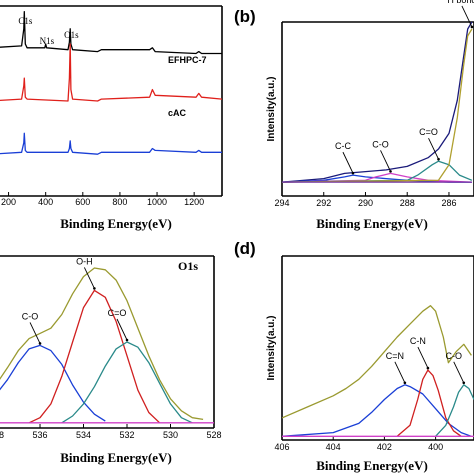  What do you see at coordinates (111, 143) in the screenshot?
I see `series-line-cac` at bounding box center [111, 143].